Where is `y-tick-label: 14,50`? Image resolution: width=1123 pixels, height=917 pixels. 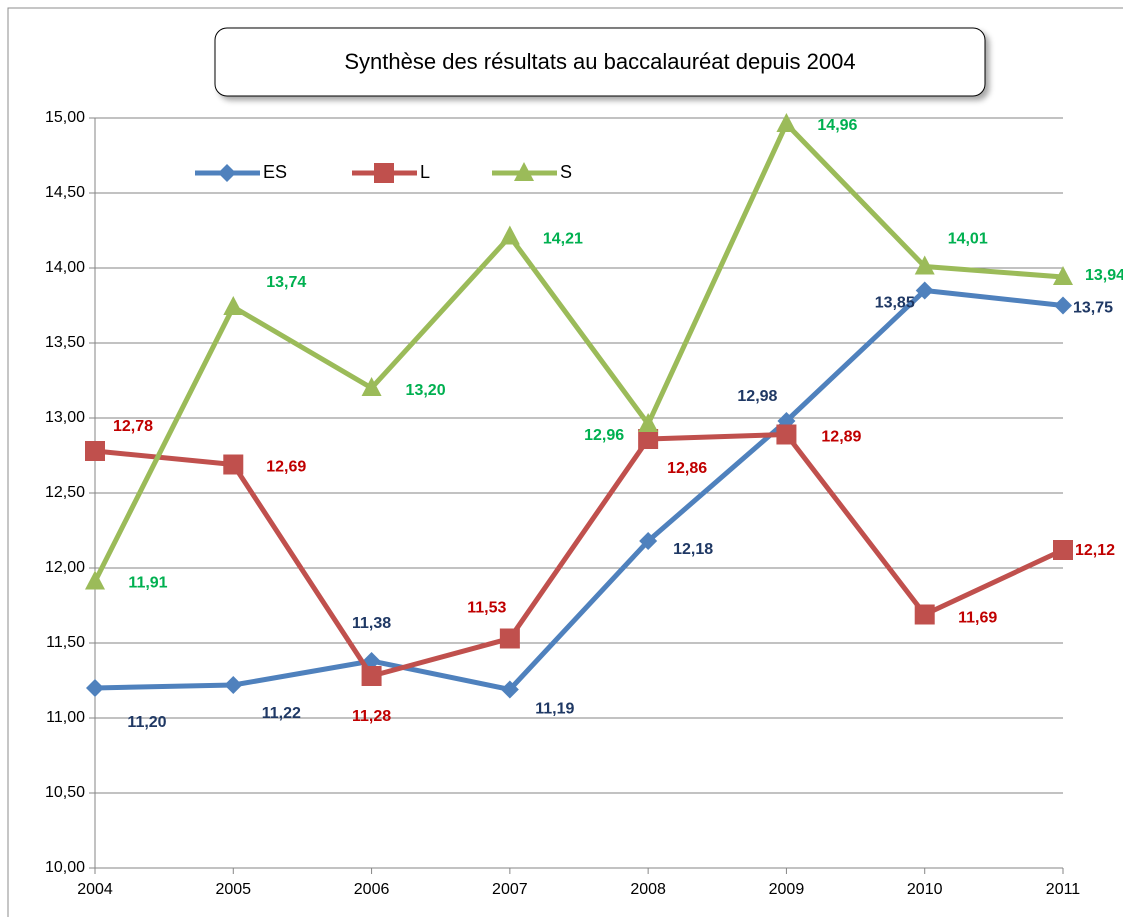 y-tick-label: 14,50 is located at coordinates (65, 192).